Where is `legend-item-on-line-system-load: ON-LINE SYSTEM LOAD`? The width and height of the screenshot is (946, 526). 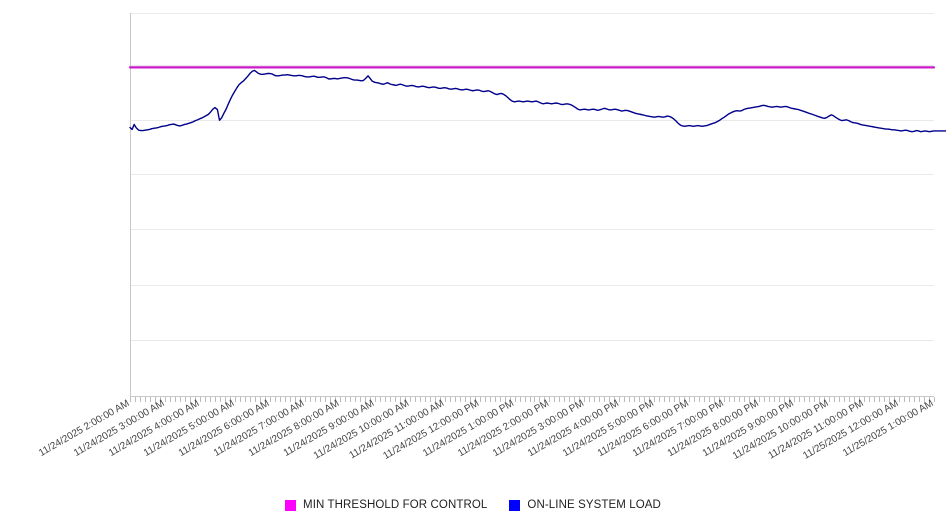
legend-item-on-line-system-load: ON-LINE SYSTEM LOAD is located at coordinates (585, 505).